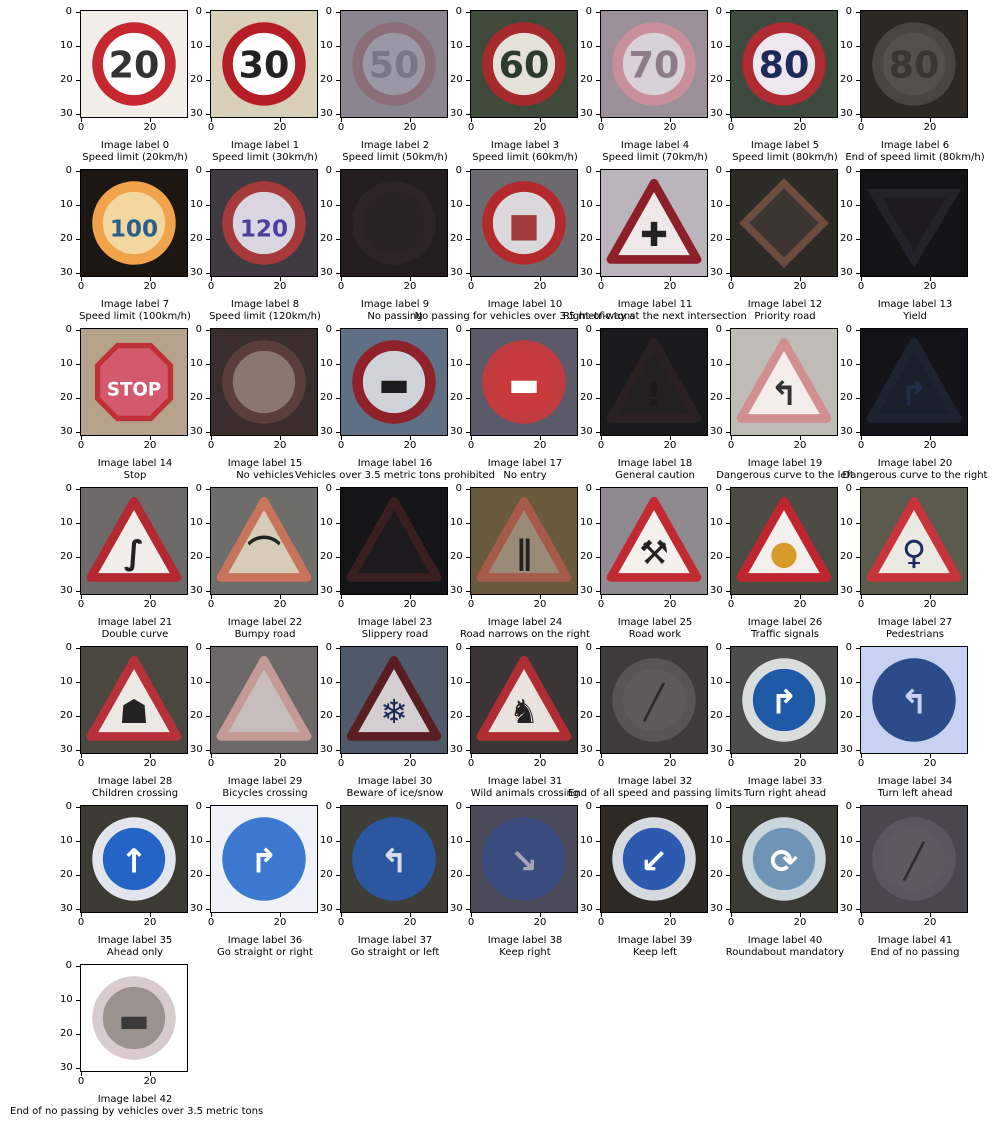 The image size is (997, 1123). Describe the element at coordinates (525, 145) in the screenshot. I see `image-label: Image label 3` at that location.